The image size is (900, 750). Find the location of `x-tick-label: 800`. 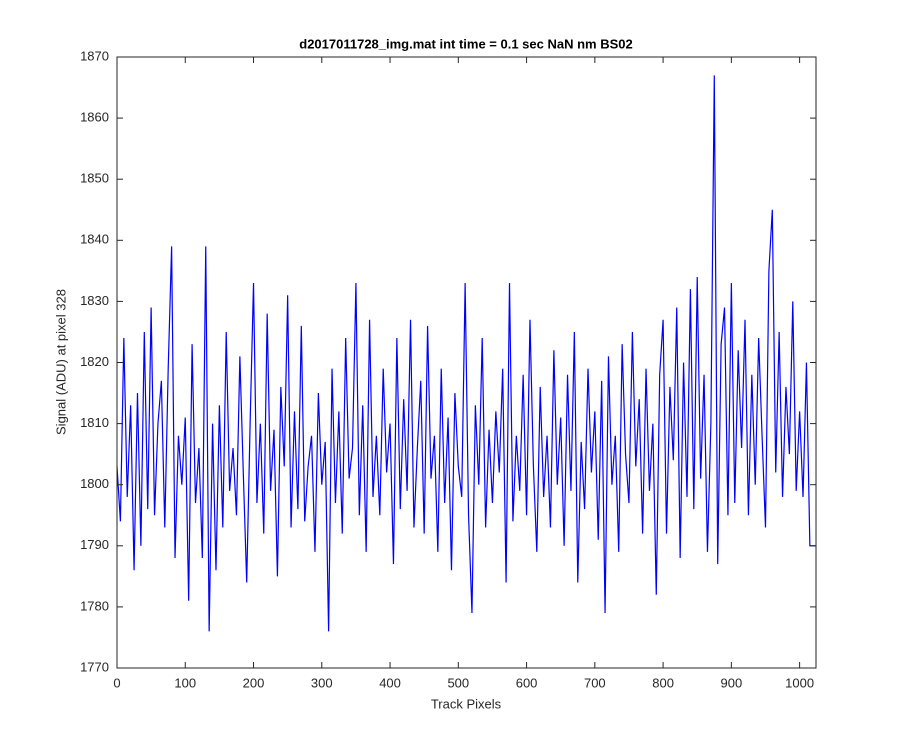

x-tick-label: 800 is located at coordinates (663, 682).